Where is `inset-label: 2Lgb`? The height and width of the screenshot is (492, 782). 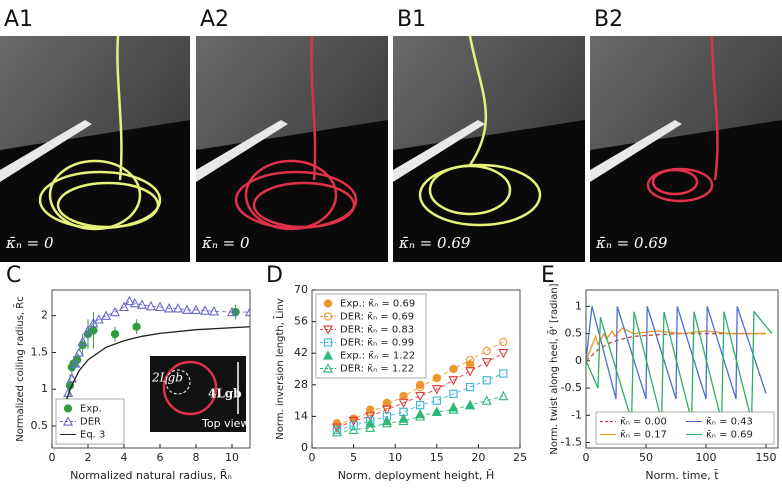
inset-label: 2Lgb is located at coordinates (167, 378).